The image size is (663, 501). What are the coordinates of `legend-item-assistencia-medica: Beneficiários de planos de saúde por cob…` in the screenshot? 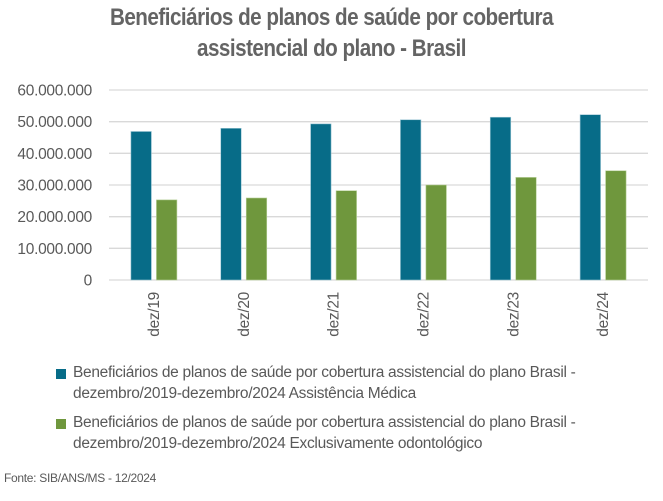 It's located at (345, 383).